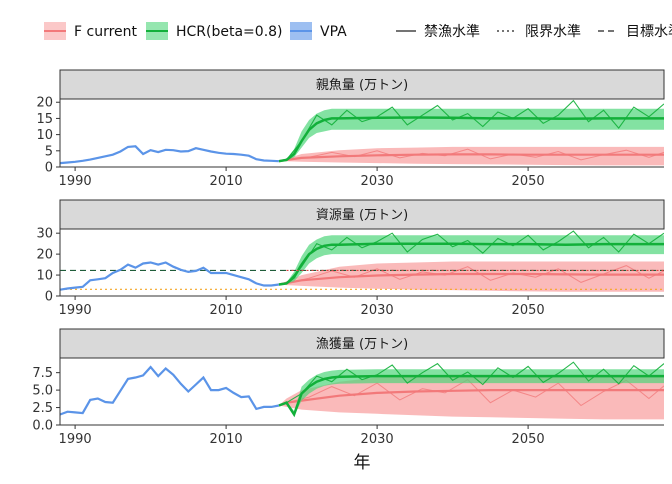 This screenshot has height=484, width=672. What do you see at coordinates (106, 32) in the screenshot?
I see `legend-label: F current` at bounding box center [106, 32].